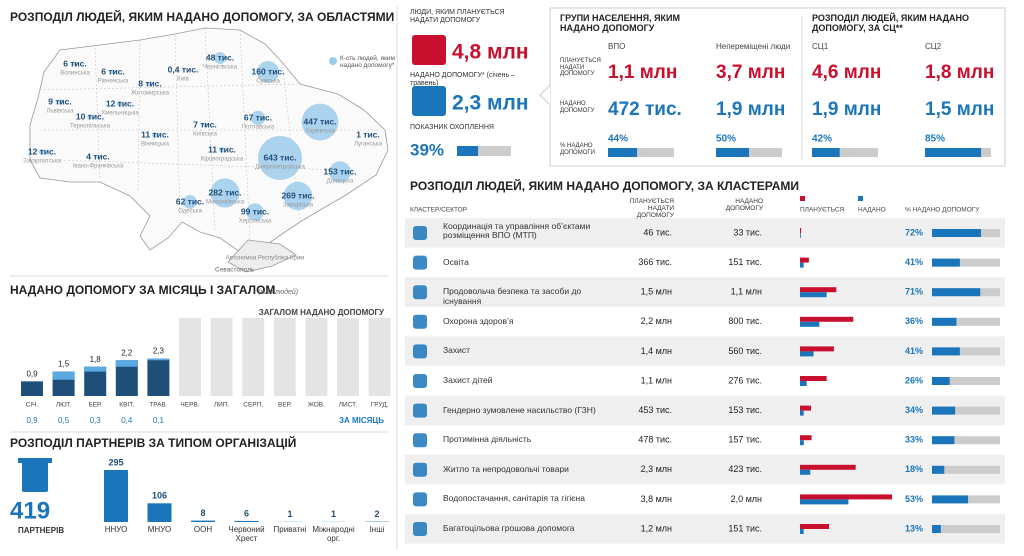 The image size is (1024, 556). I want to click on region-name: Львівська, so click(61, 112).